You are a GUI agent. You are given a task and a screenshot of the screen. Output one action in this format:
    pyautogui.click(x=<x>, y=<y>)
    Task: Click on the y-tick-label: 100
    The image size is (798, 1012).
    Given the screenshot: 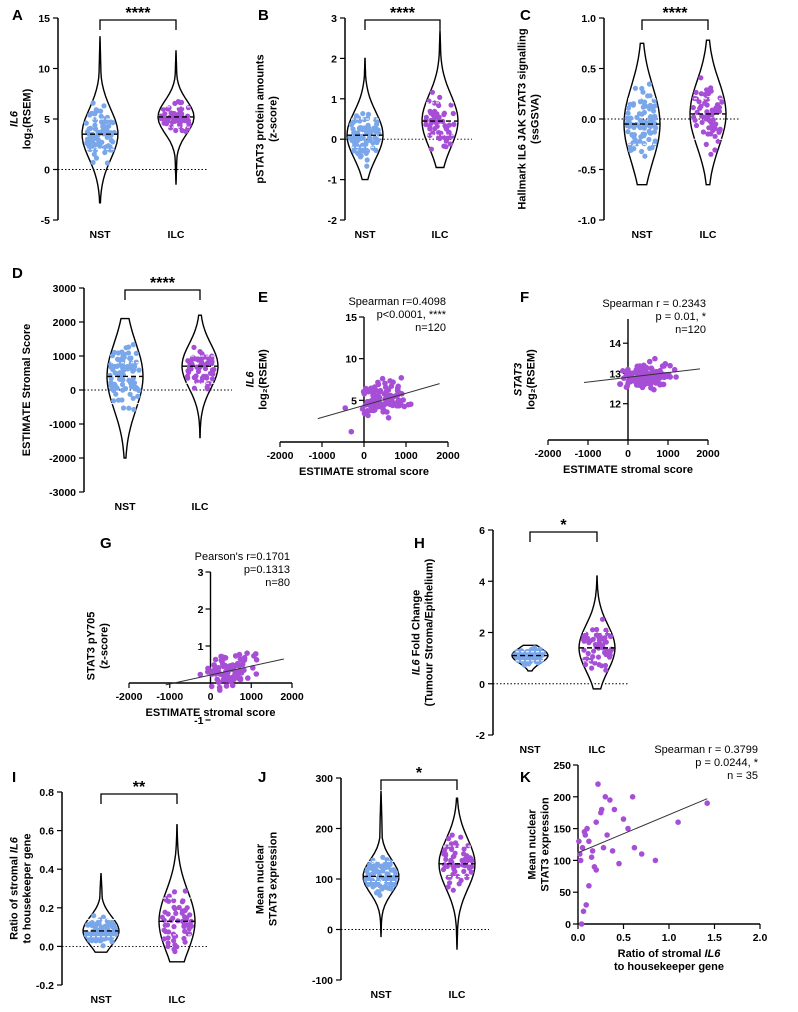 What is the action you would take?
    pyautogui.click(x=562, y=861)
    